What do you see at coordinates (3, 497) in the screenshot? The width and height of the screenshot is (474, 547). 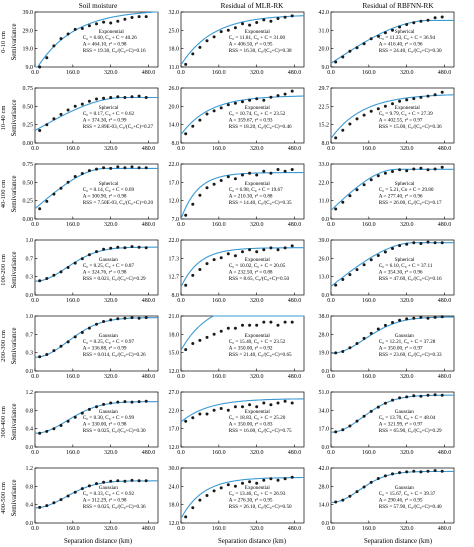 I see `row-label-400-500: 400-500 cm` at bounding box center [3, 497].